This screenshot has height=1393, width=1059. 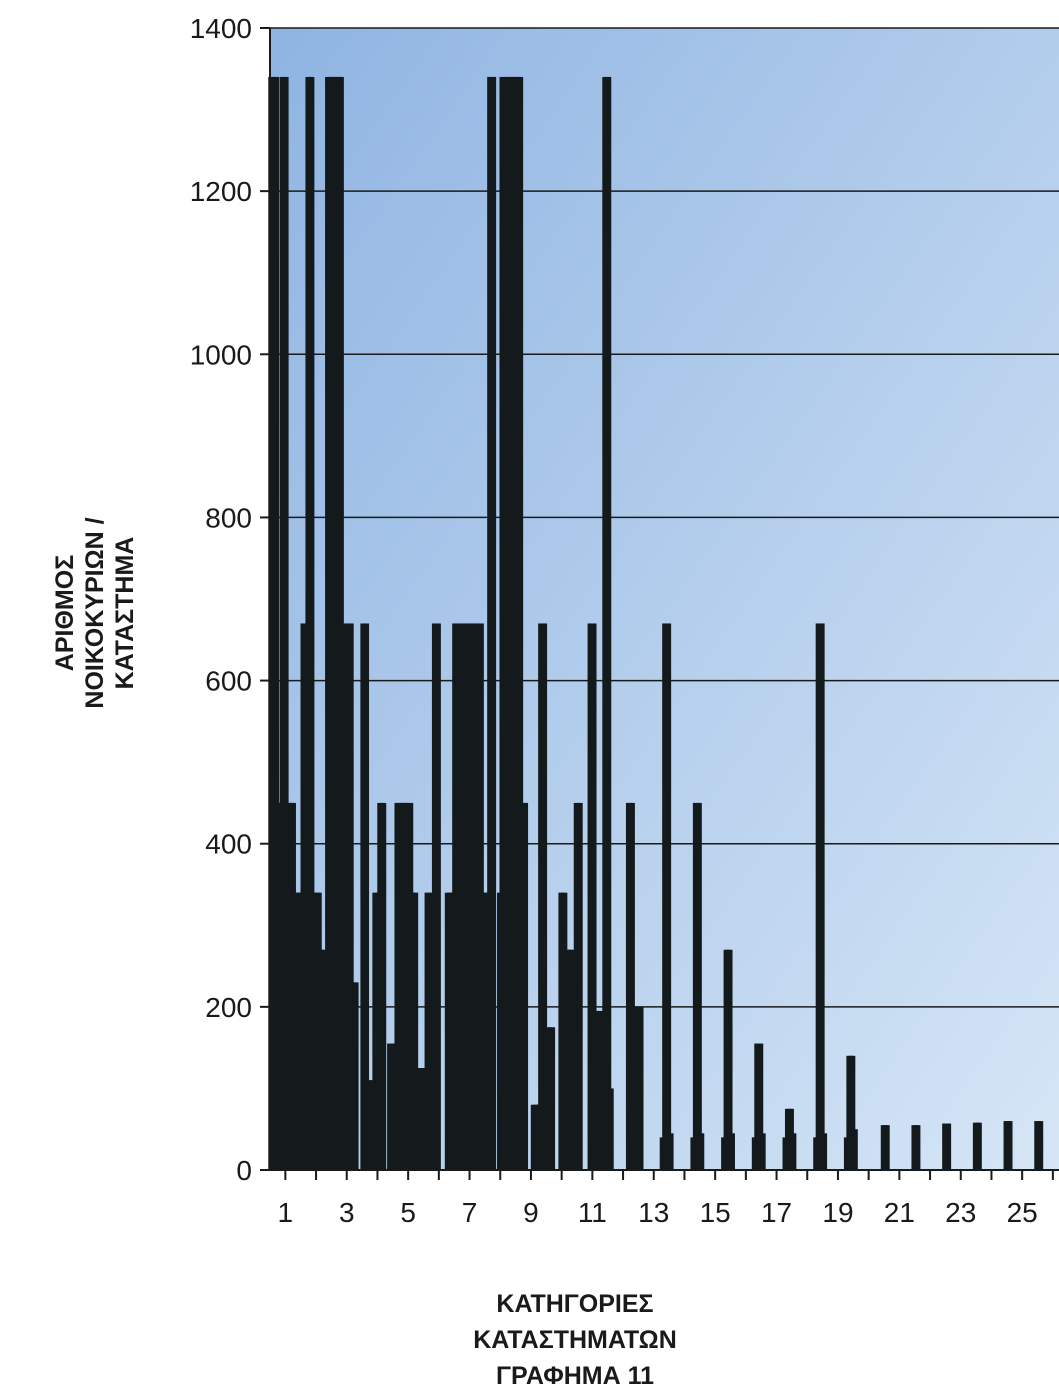 What do you see at coordinates (575, 1304) in the screenshot?
I see `x-axis-label-line-1: ΚΑΤΗΓΟΡΙΕΣ` at bounding box center [575, 1304].